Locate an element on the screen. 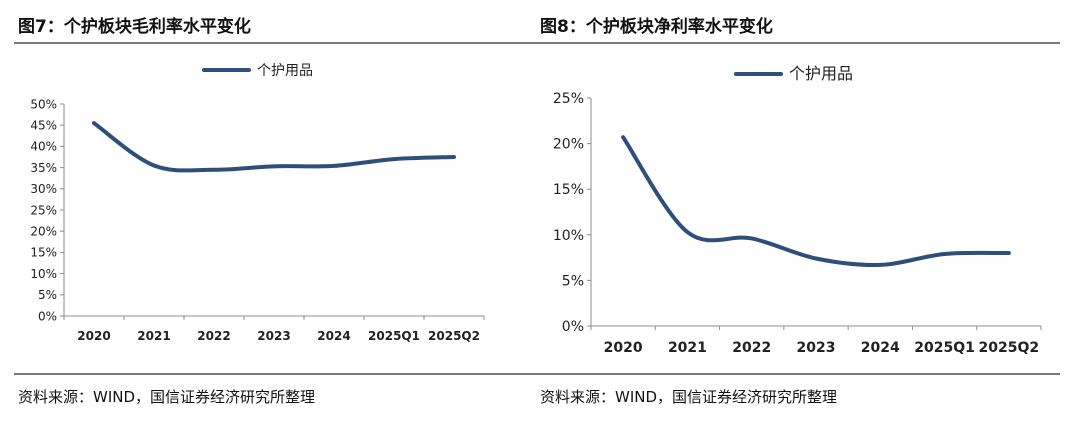  figure-7-title: 图7：个护板块毛利率水平变化 is located at coordinates (134, 27).